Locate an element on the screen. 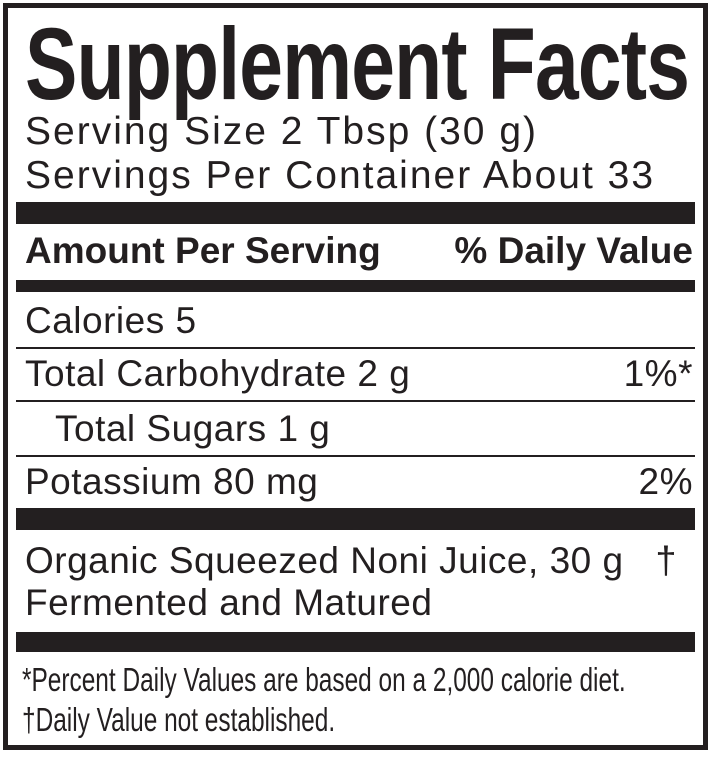 The width and height of the screenshot is (715, 757). thick-rule-footnotes-top is located at coordinates (355, 642).